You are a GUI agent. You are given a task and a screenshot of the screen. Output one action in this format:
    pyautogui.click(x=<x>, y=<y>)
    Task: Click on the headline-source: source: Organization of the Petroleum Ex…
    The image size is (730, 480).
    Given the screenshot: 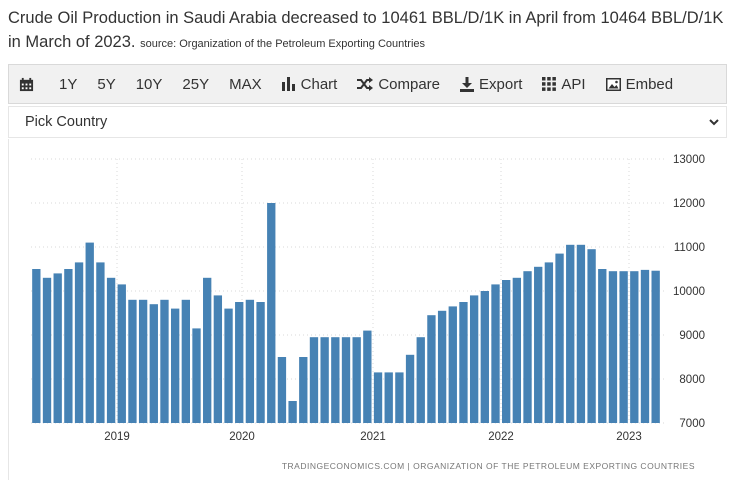 What is the action you would take?
    pyautogui.click(x=283, y=44)
    